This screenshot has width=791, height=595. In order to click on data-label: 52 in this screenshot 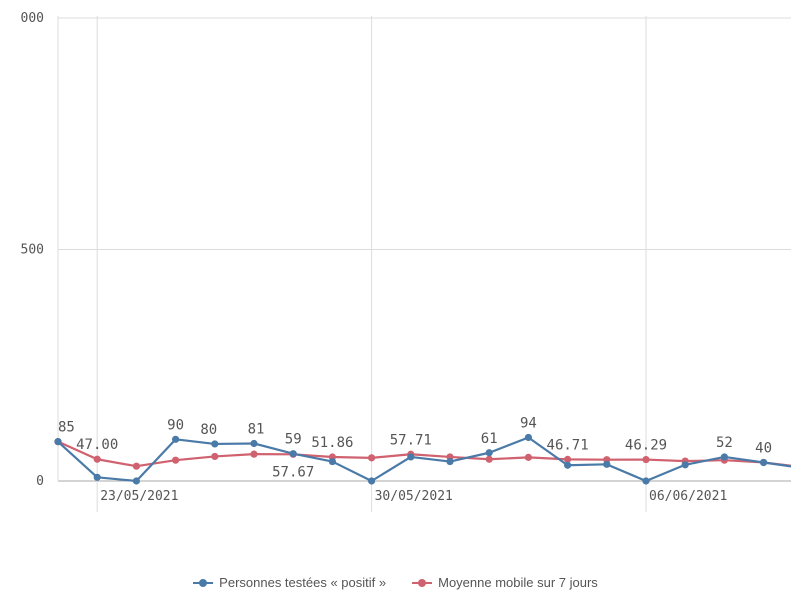, I will do `click(724, 443)`.